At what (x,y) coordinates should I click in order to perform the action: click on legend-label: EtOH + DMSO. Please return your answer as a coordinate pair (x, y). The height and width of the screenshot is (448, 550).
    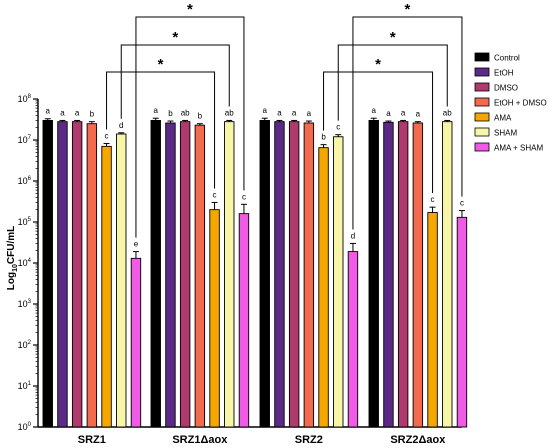
    Looking at the image, I should click on (520, 103).